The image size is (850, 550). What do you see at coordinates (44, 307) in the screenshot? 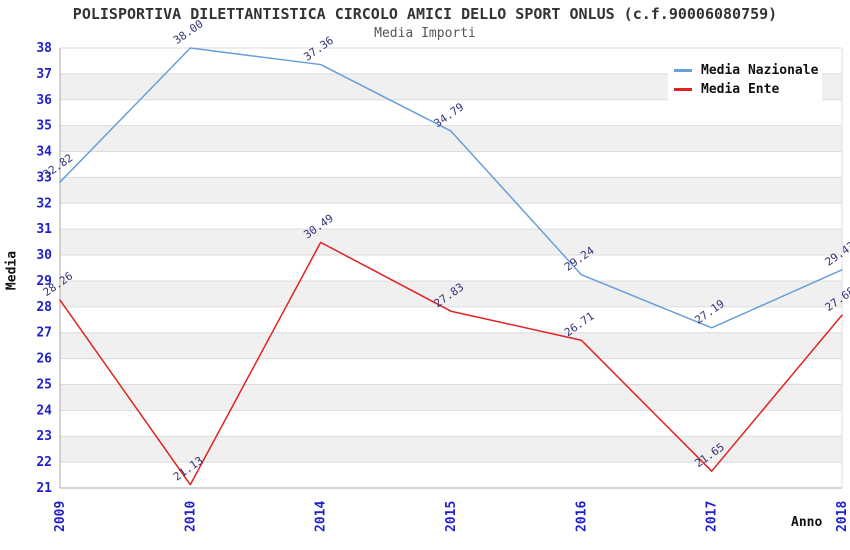
I see `y-tick-label: 28` at bounding box center [44, 307].